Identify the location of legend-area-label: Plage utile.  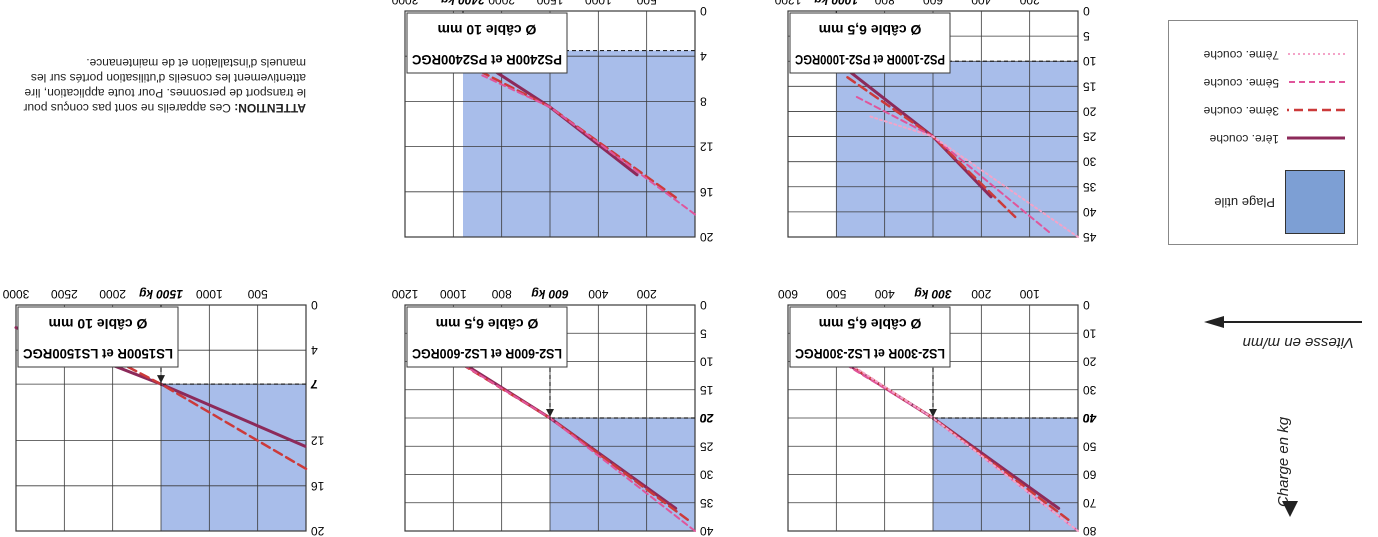
(1244, 202).